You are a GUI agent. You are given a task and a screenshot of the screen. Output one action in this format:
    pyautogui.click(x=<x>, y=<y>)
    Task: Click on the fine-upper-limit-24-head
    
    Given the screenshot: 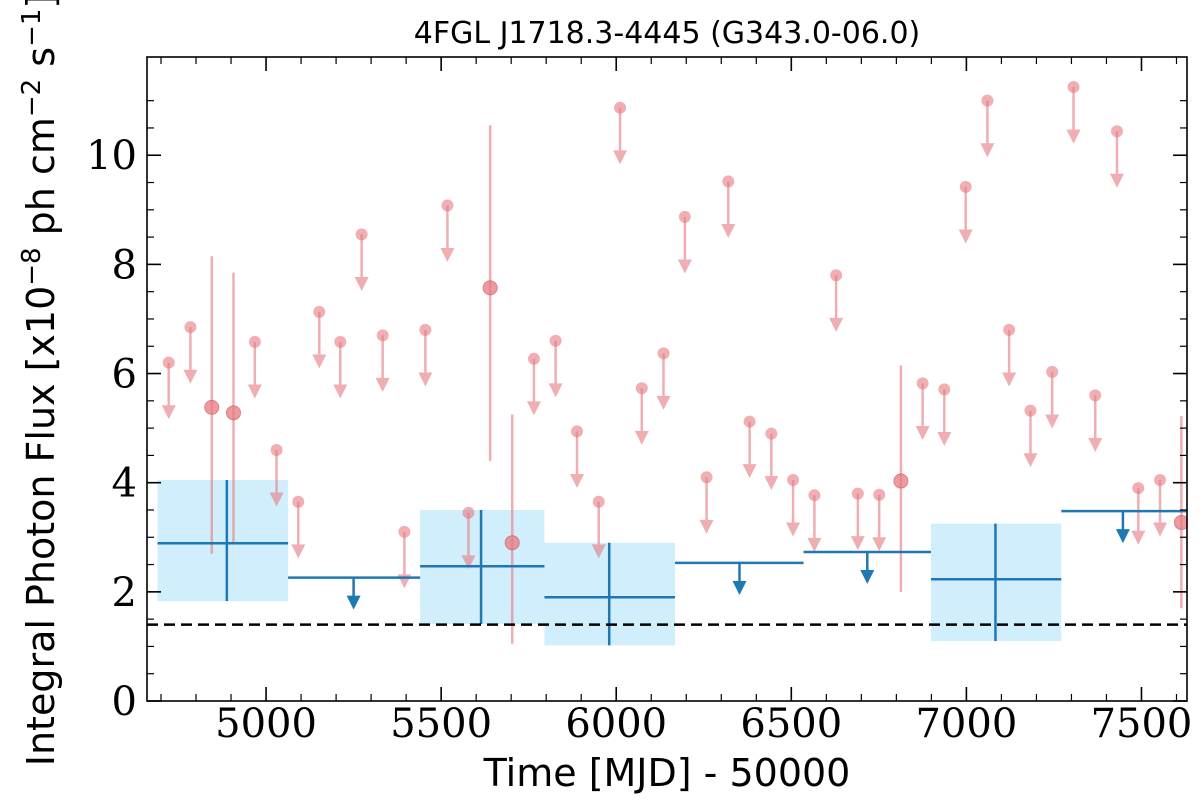 What is the action you would take?
    pyautogui.click(x=771, y=483)
    